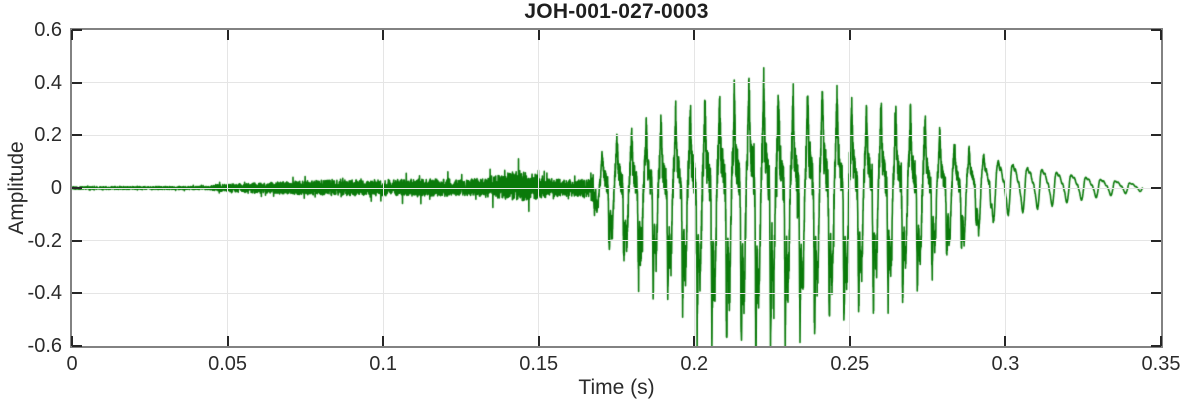 The image size is (1182, 404). I want to click on y-tick-label: 0.2, so click(48, 135).